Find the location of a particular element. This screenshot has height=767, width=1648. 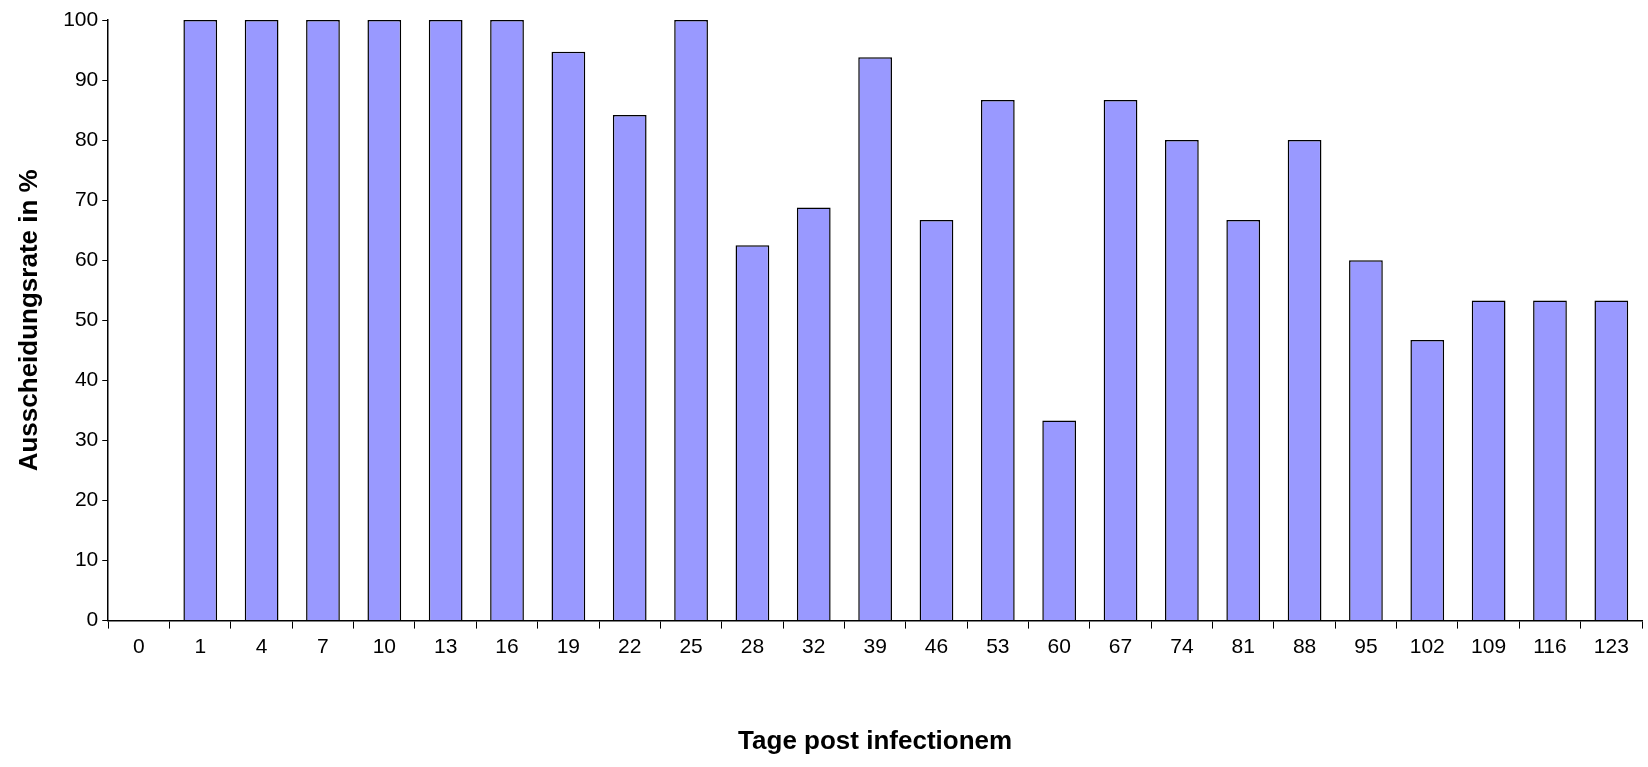

x-tick-label: 67 is located at coordinates (1120, 645).